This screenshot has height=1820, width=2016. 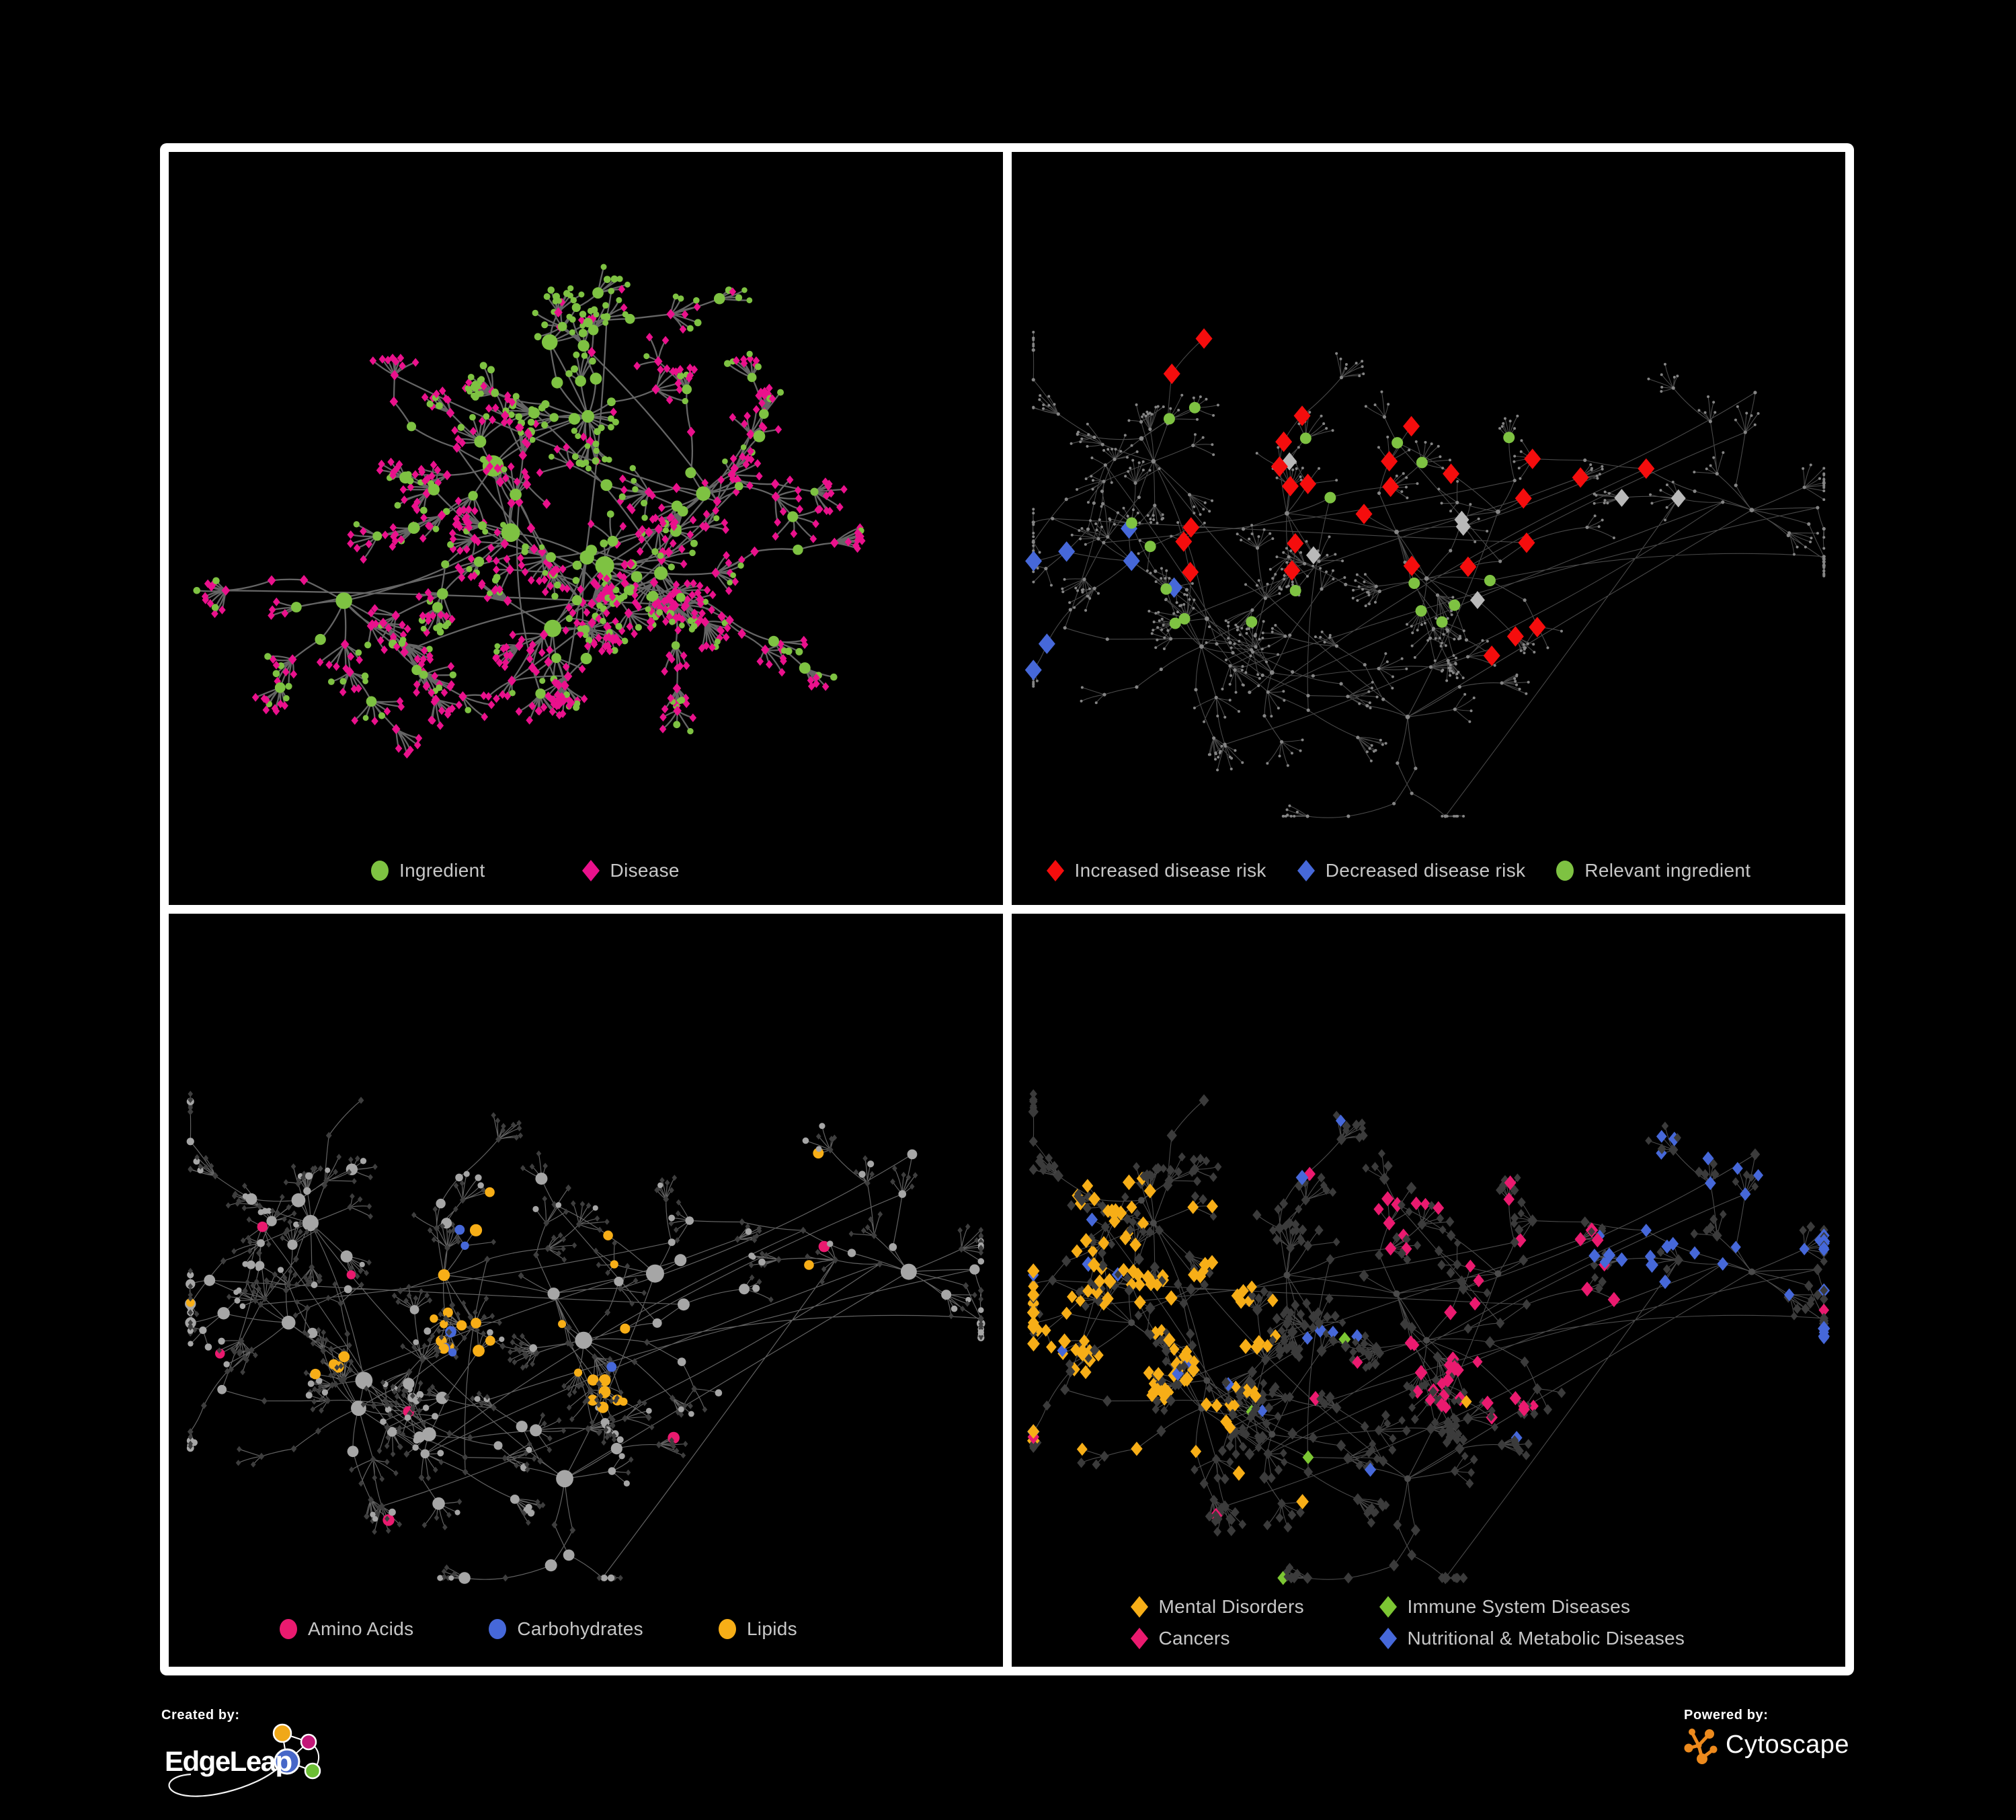 I want to click on disease-class-network-graph, so click(x=1428, y=1337).